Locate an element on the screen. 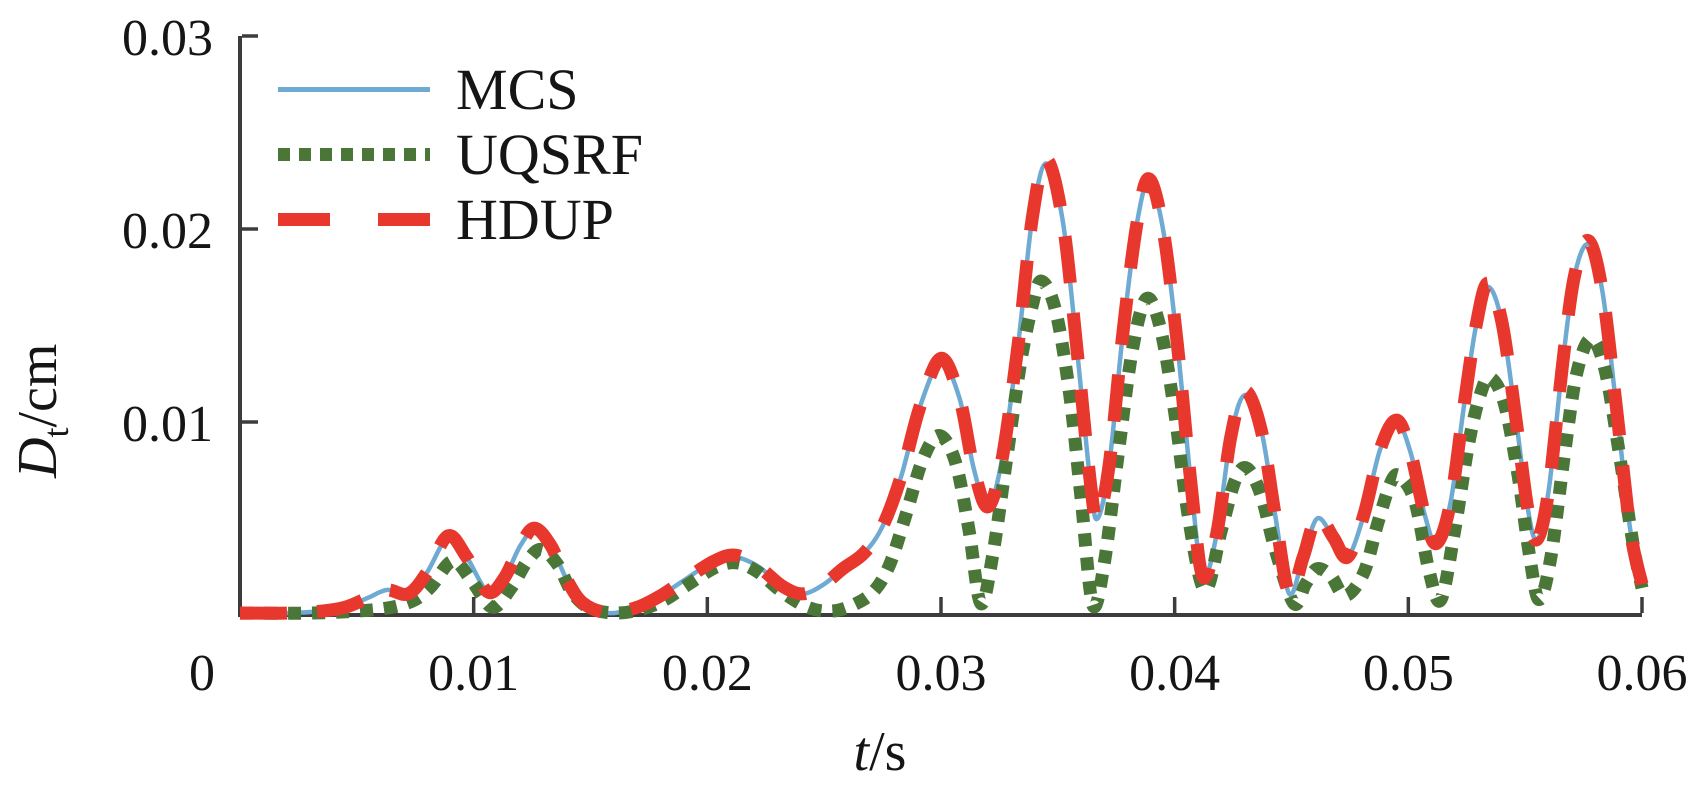 The image size is (1699, 787). legend-label: MCS is located at coordinates (517, 89).